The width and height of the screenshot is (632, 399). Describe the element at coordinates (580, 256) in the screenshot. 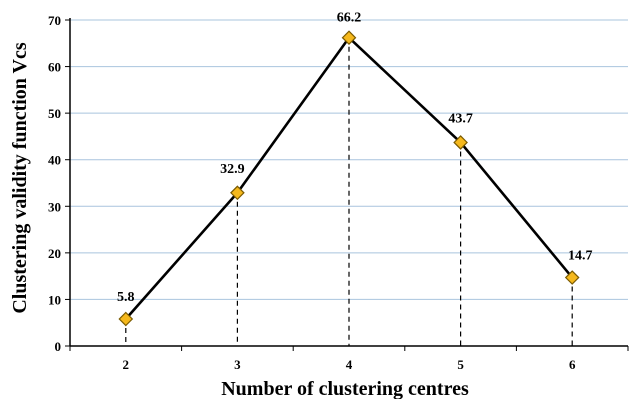

I see `data-label: 14.7` at that location.